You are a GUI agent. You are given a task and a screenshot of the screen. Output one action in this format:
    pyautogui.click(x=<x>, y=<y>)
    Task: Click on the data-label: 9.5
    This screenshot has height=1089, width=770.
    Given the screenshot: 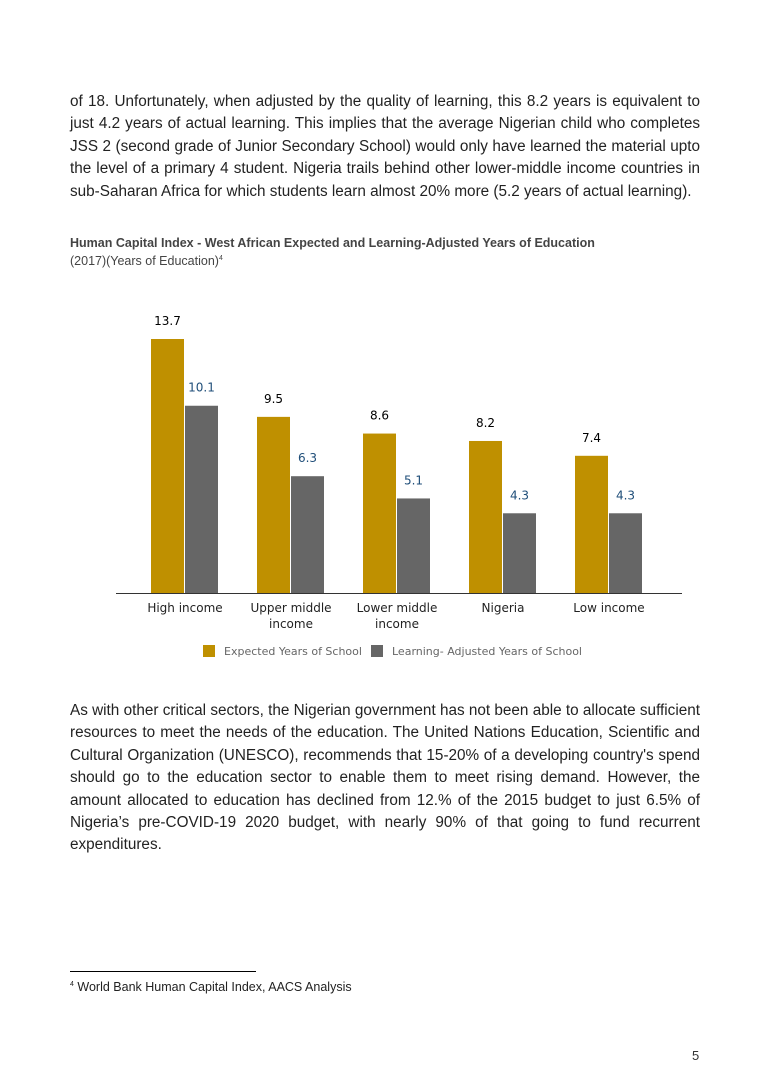 What is the action you would take?
    pyautogui.click(x=273, y=399)
    